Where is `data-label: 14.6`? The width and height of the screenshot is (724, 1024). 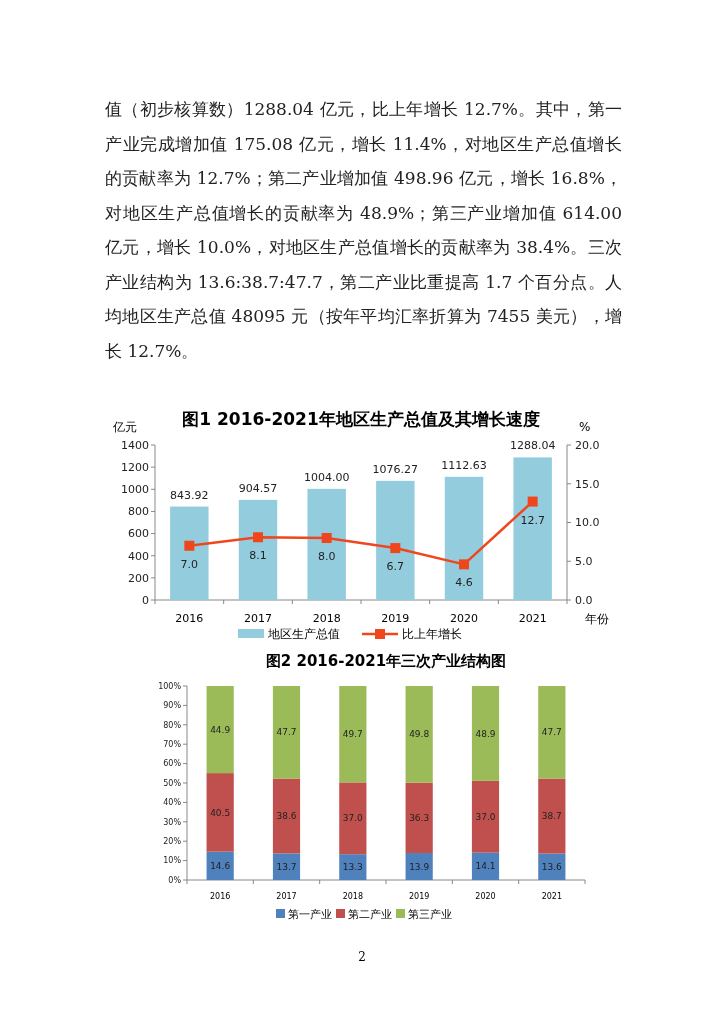 data-label: 14.6 is located at coordinates (220, 865).